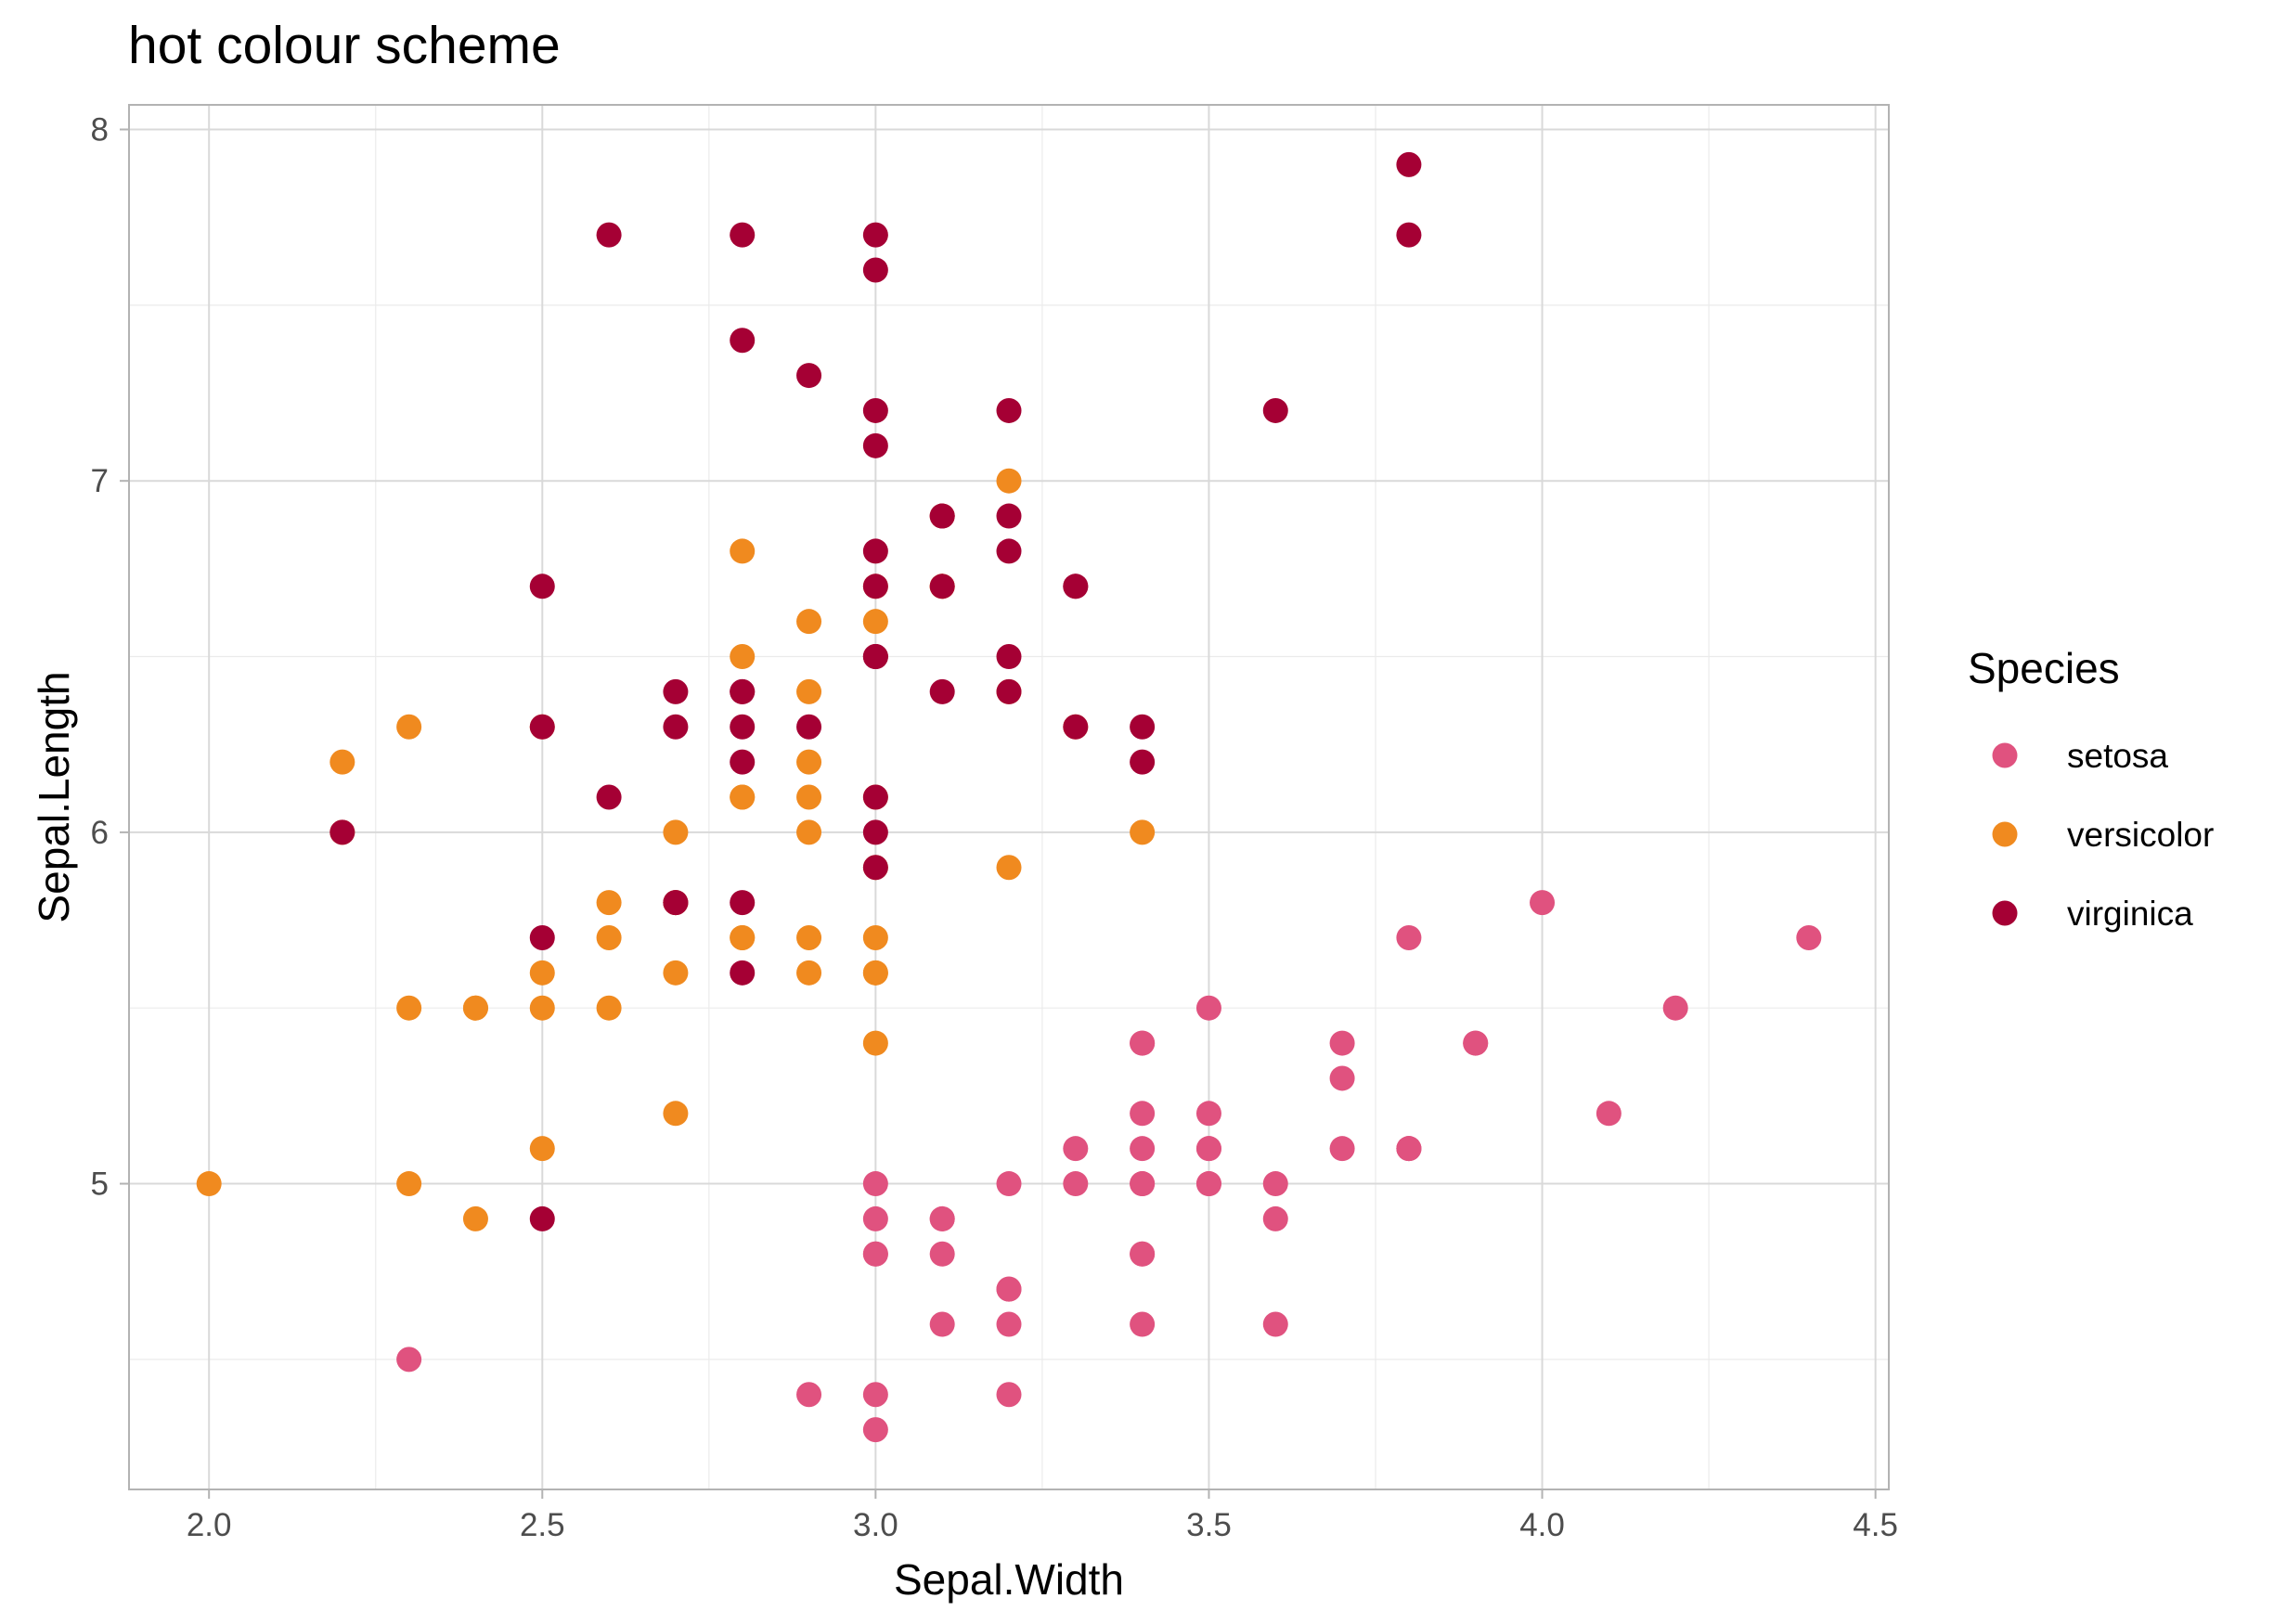  Describe the element at coordinates (100, 481) in the screenshot. I see `y-tick-label: 7` at that location.